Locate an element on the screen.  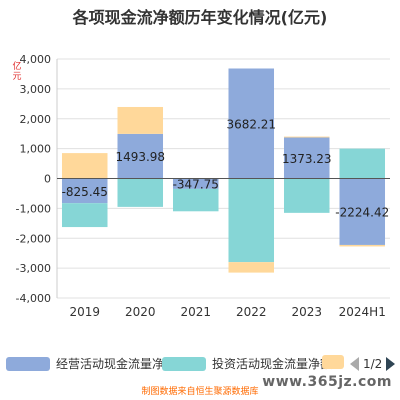
y-axis-unit-label: 亿元 is located at coordinates (17, 72).